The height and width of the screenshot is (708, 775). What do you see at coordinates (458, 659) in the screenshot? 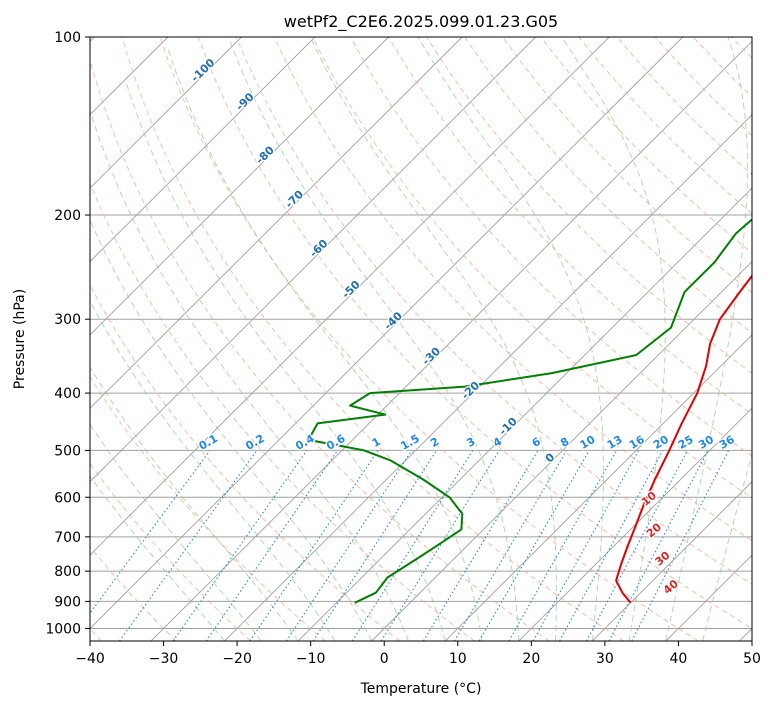
I see `x-tick-label: 10` at bounding box center [458, 659].